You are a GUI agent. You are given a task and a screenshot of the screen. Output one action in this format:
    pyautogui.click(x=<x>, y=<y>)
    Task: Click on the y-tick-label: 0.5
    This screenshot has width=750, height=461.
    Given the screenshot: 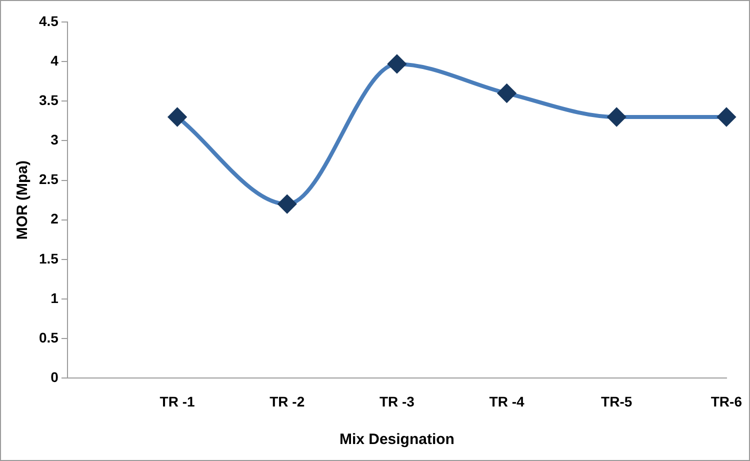 What is the action you would take?
    pyautogui.click(x=48, y=337)
    